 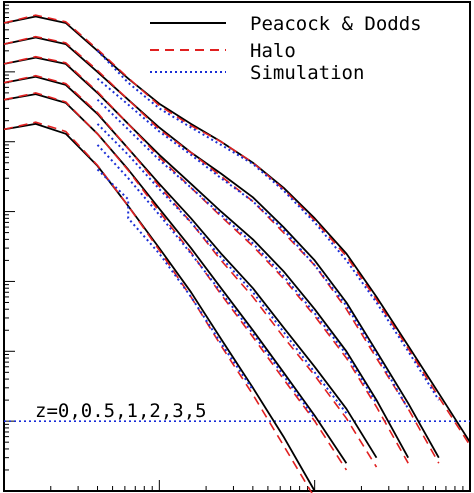 I want to click on redshift-annotation: z=0,0.5,1,2,3,5, so click(x=121, y=411).